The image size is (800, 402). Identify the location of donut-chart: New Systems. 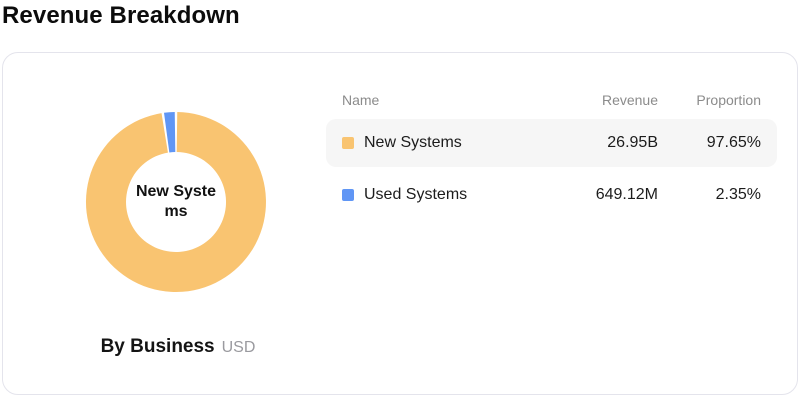
(176, 202).